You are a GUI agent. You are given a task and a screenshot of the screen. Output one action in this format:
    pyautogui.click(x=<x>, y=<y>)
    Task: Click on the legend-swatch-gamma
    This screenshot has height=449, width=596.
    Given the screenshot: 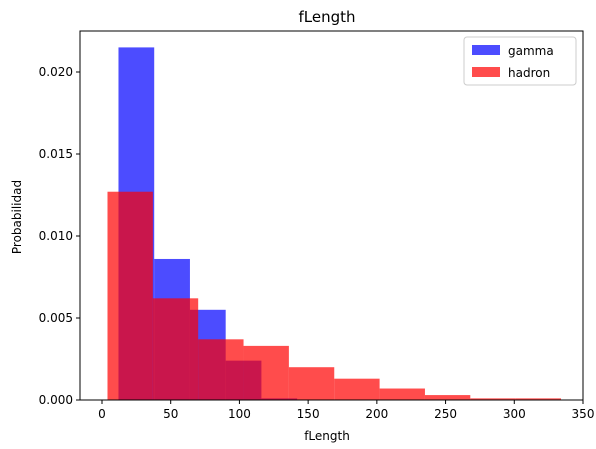 What is the action you would take?
    pyautogui.click(x=486, y=50)
    